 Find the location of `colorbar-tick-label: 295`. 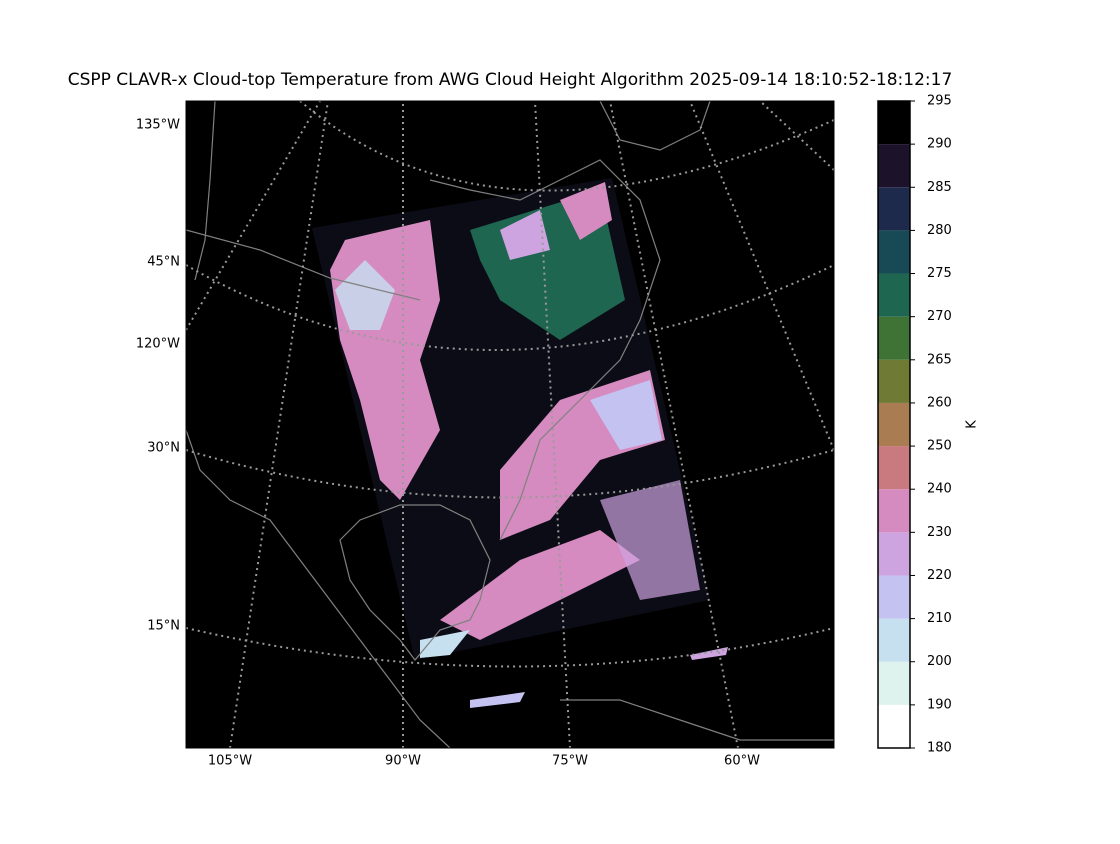

colorbar-tick-label: 295 is located at coordinates (939, 101).